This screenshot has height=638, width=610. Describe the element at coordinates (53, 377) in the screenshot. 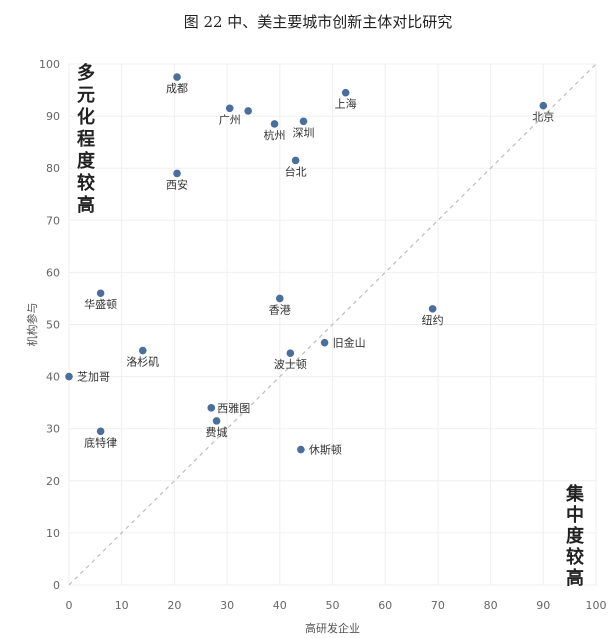

I see `y-tick-label: 40` at that location.